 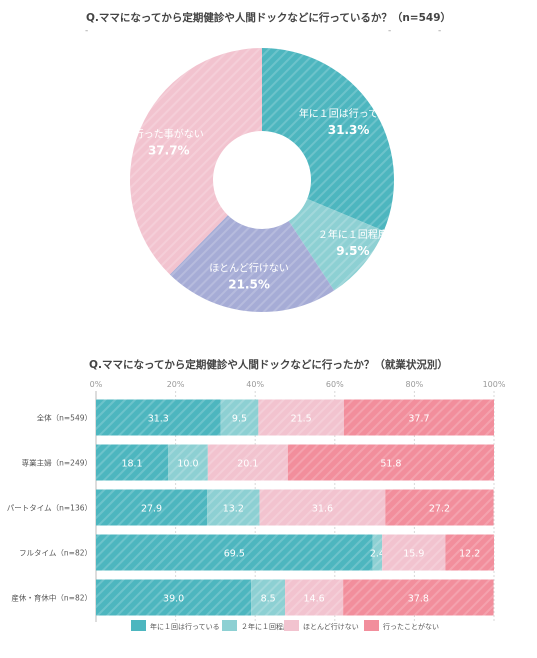 I want to click on bar-value-label: 9.5, so click(x=239, y=419).